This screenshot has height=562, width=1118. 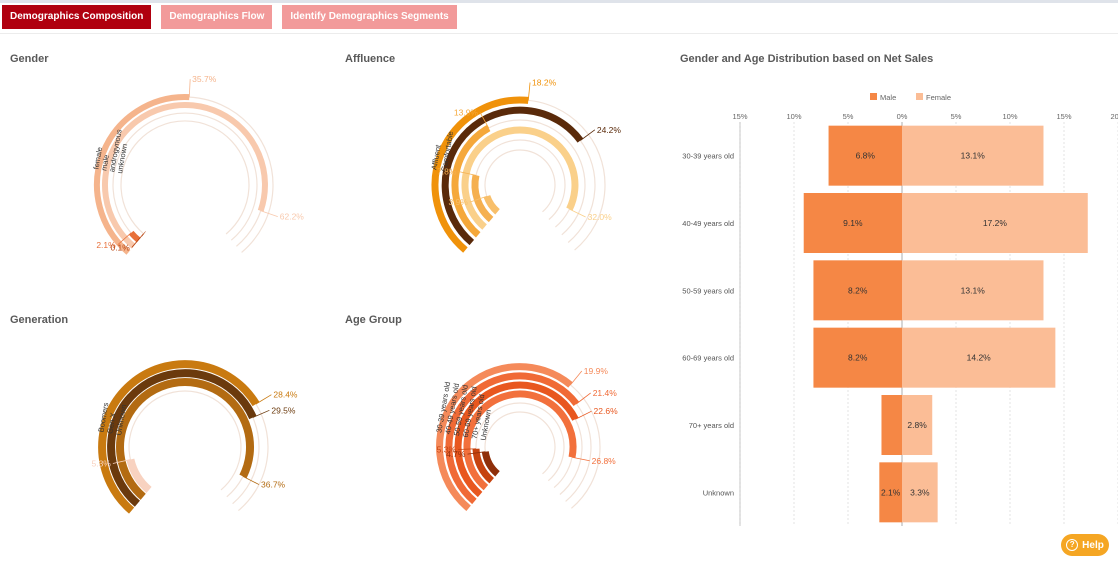 I want to click on bar-male-label: 2.1%, so click(x=891, y=492).